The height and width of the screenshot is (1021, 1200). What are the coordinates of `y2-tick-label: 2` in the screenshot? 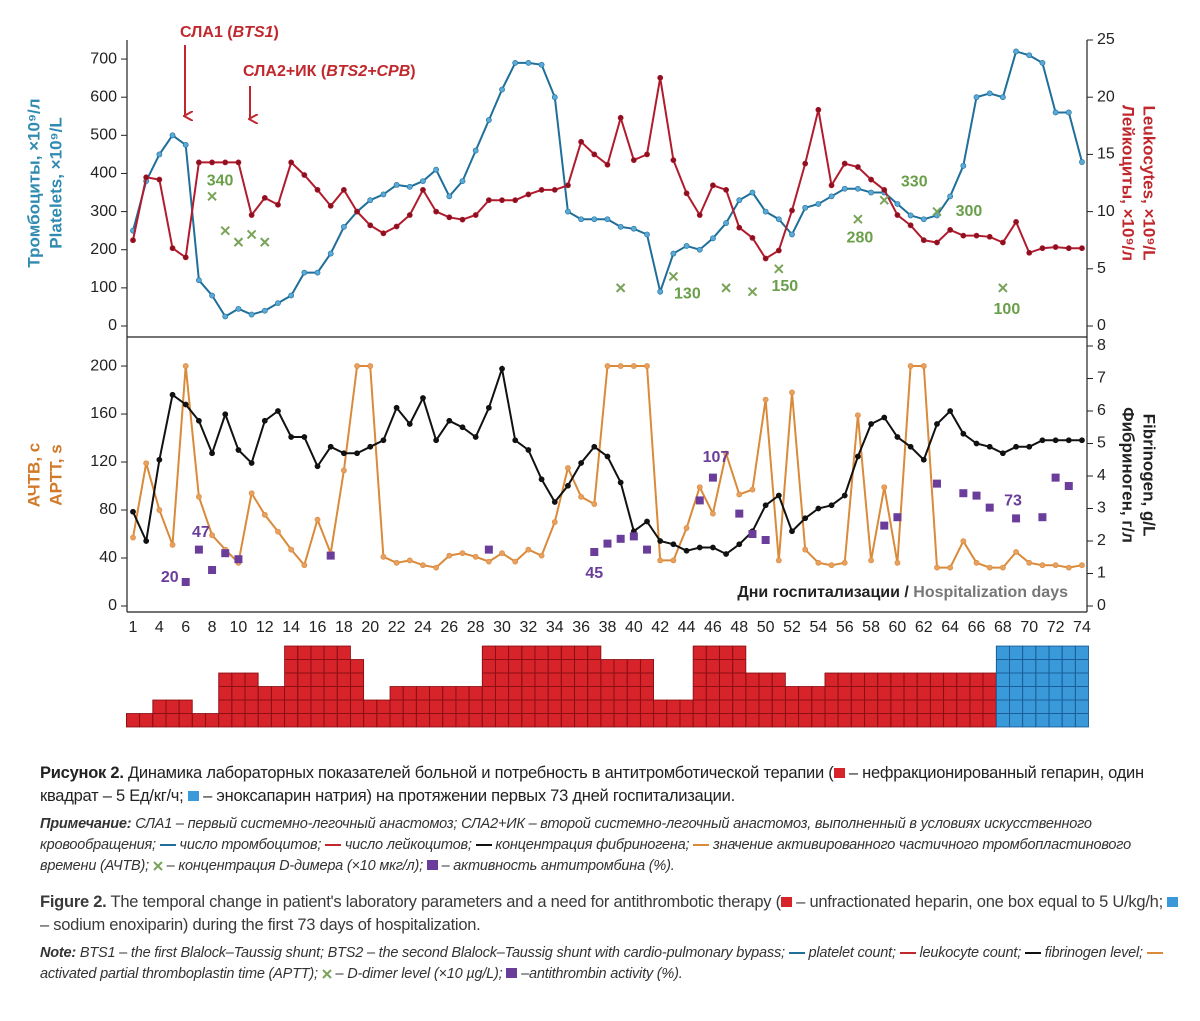 It's located at (1101, 540).